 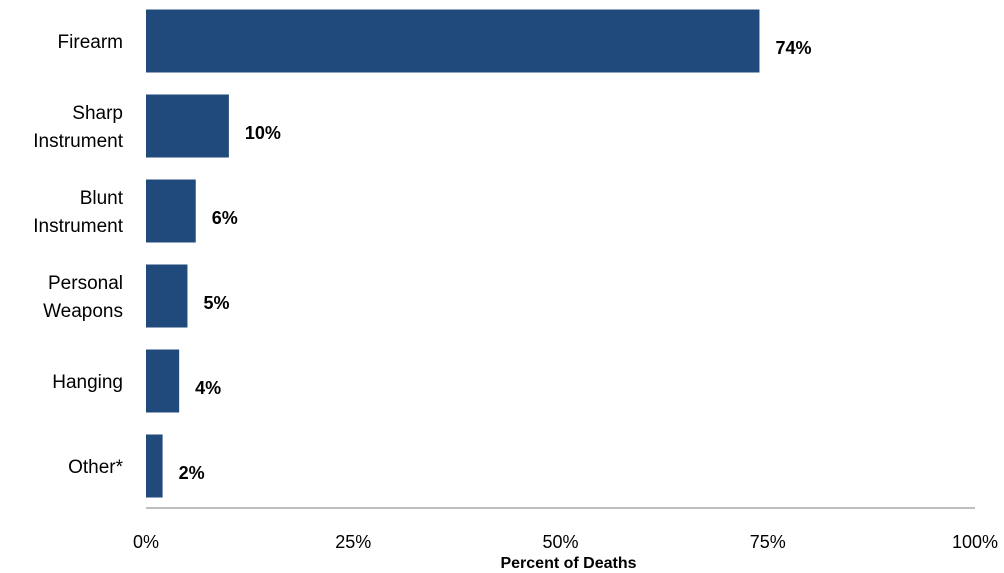 I want to click on category-label-firearm: Firearm, so click(x=90, y=42).